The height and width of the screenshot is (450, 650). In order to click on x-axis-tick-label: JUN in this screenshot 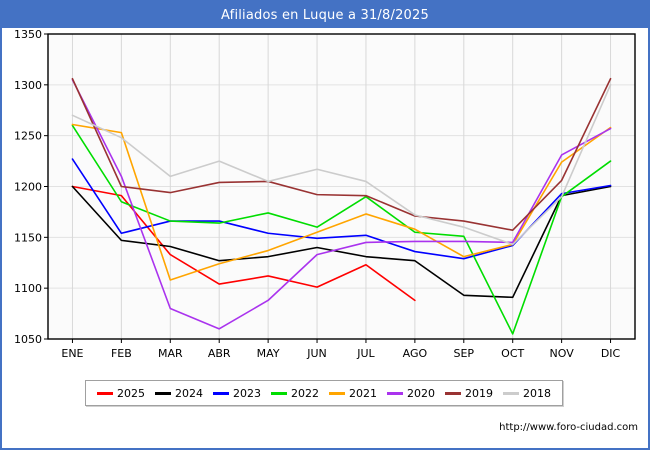, I will do `click(316, 353)`.